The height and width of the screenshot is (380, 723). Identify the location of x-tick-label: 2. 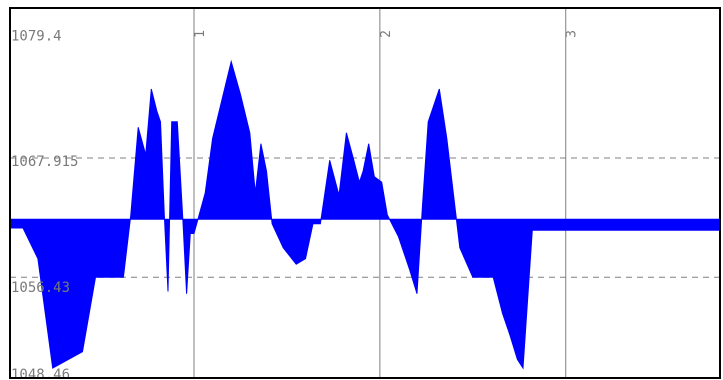
(386, 34).